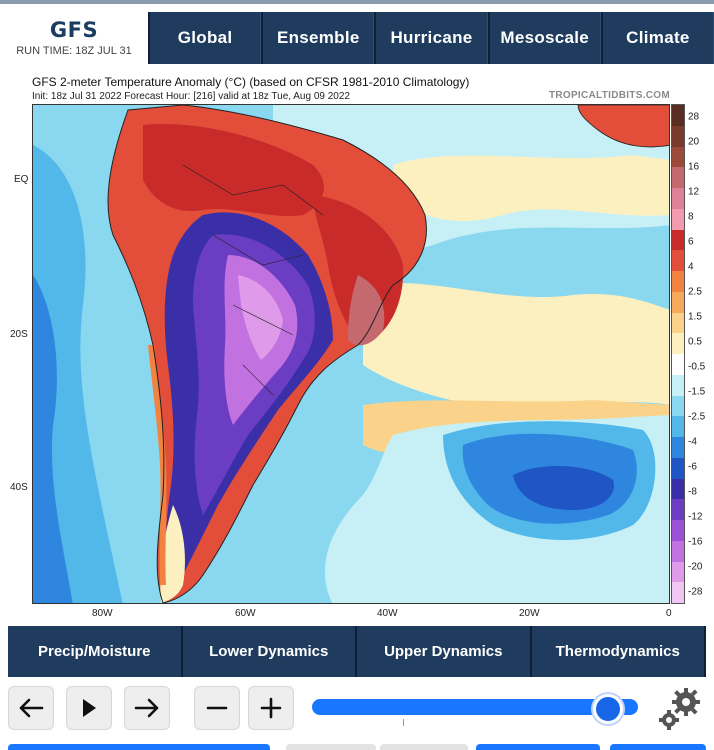 Image resolution: width=714 pixels, height=750 pixels. What do you see at coordinates (531, 188) in the screenshot?
I see `ocean-warm-north` at bounding box center [531, 188].